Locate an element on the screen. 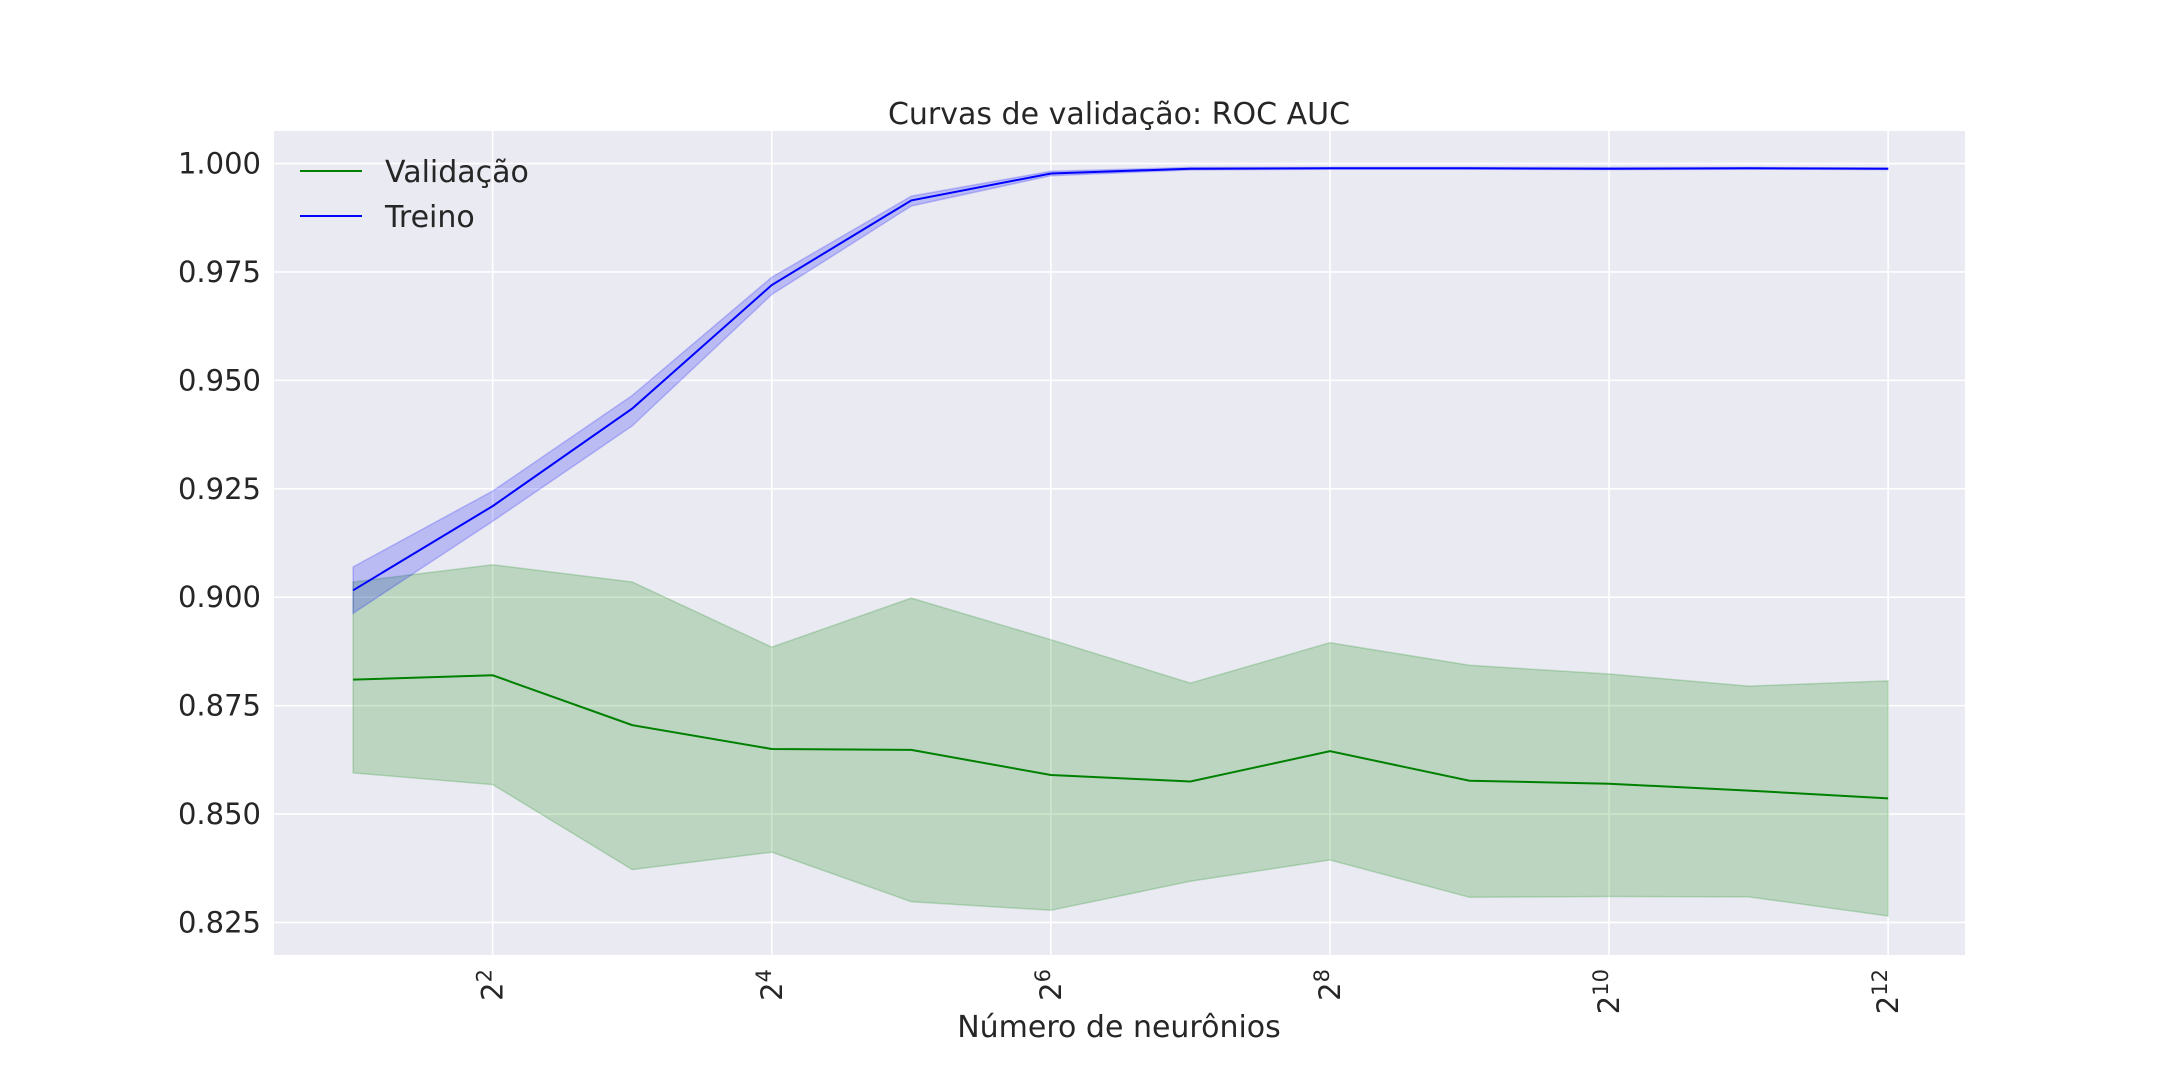 This screenshot has width=2160, height=1080. x-tick-label: 24 is located at coordinates (770, 985).